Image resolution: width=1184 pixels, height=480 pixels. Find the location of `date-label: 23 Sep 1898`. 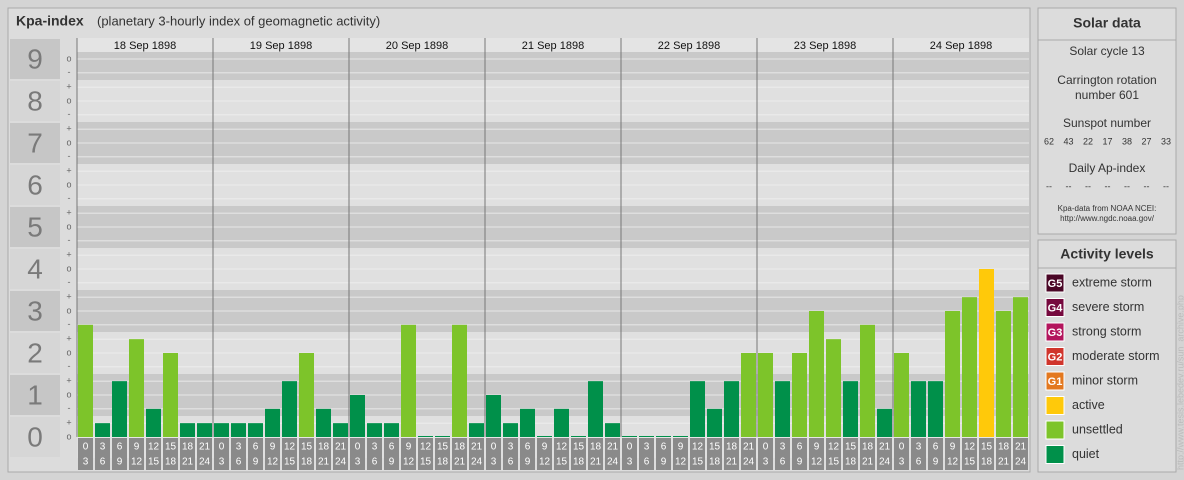

date-label: 23 Sep 1898 is located at coordinates (825, 46).